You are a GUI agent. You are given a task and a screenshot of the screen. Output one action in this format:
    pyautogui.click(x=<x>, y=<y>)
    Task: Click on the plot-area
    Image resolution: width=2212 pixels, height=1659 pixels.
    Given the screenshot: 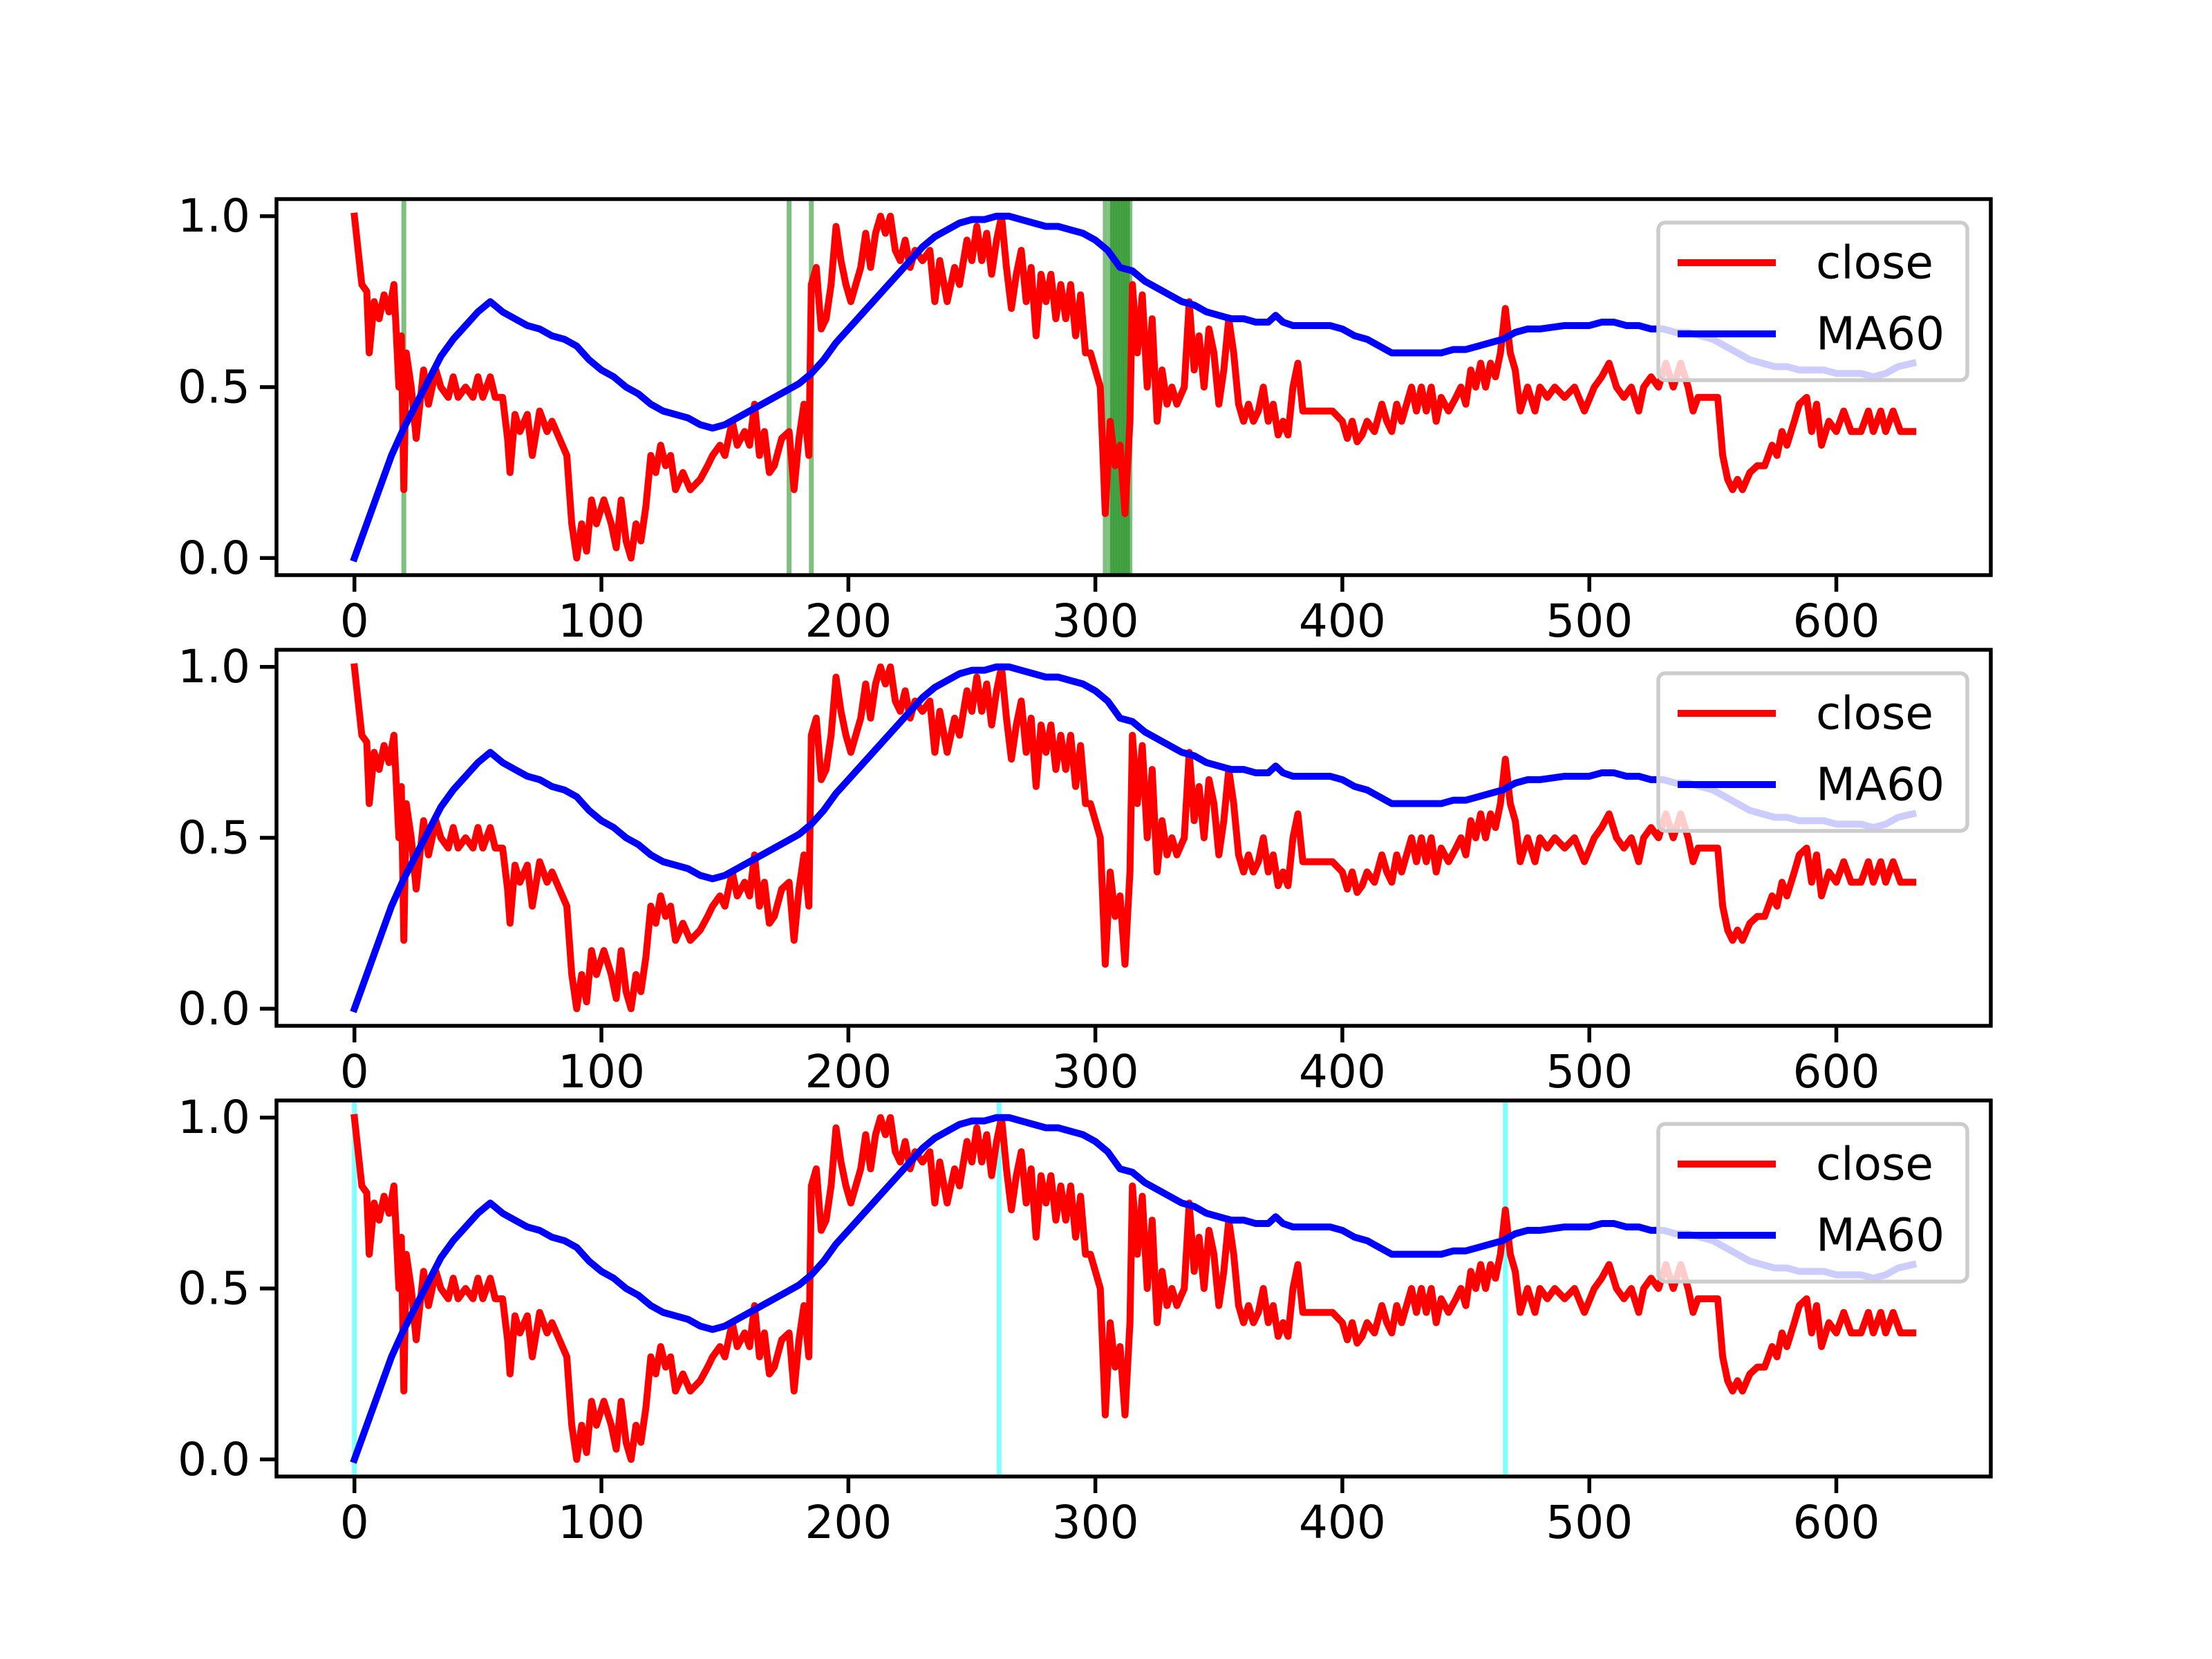 What is the action you would take?
    pyautogui.click(x=1134, y=838)
    